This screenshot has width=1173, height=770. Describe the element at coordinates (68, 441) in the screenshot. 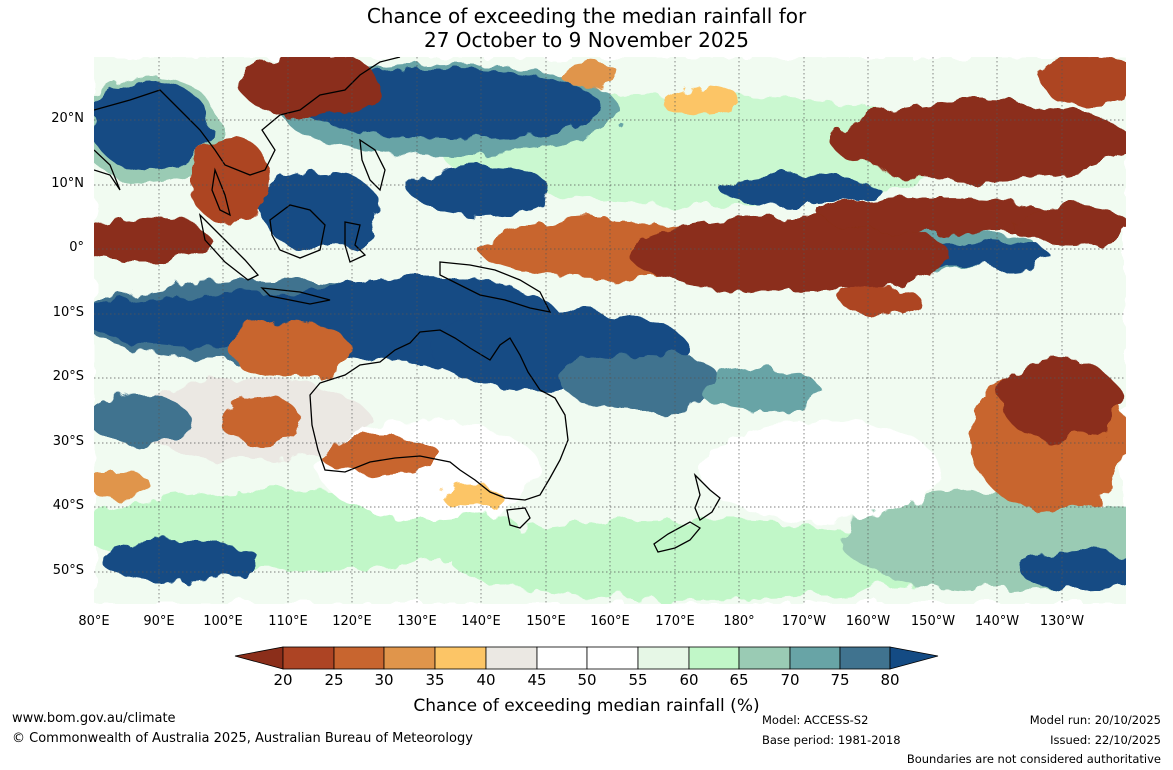

I see `lat-label-30s: 30°S` at that location.